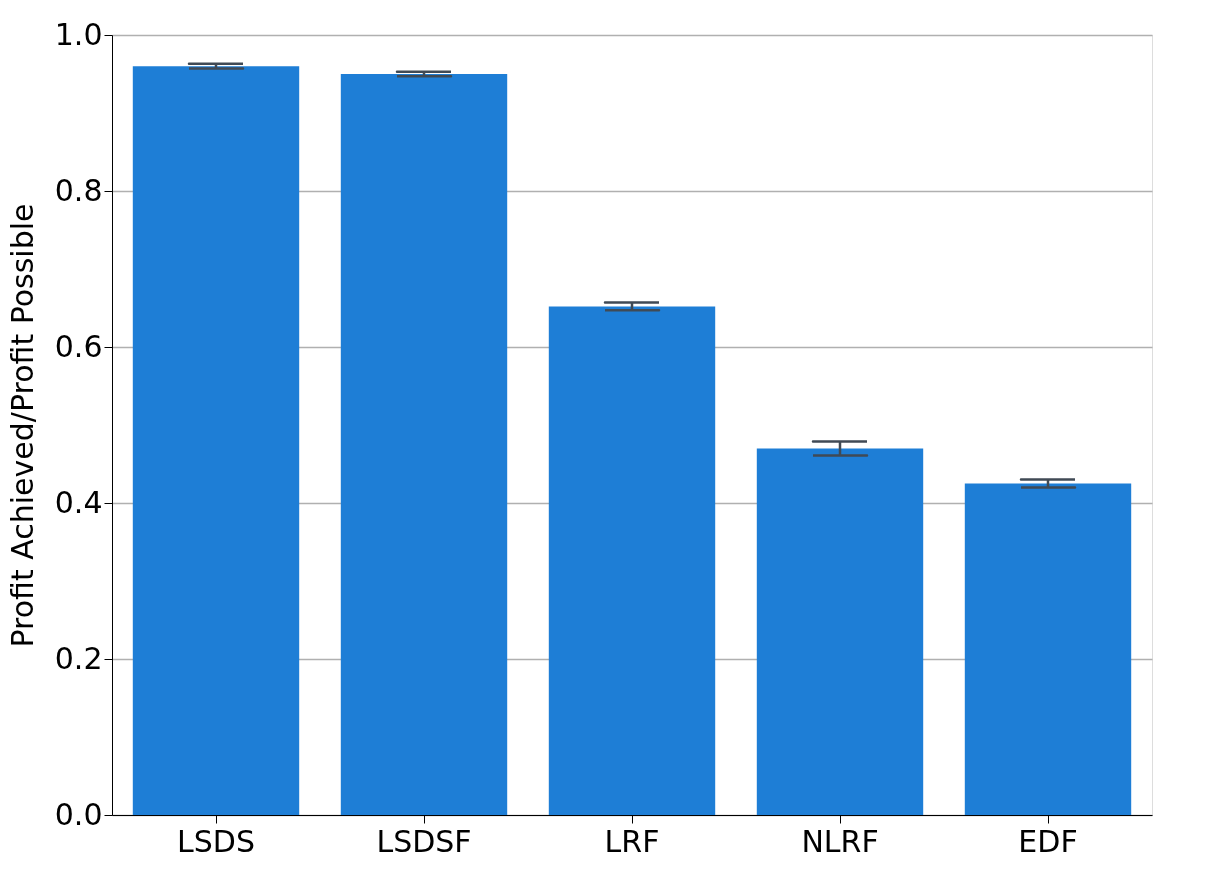  What do you see at coordinates (840, 841) in the screenshot?
I see `x-tick-label: NLRF` at bounding box center [840, 841].